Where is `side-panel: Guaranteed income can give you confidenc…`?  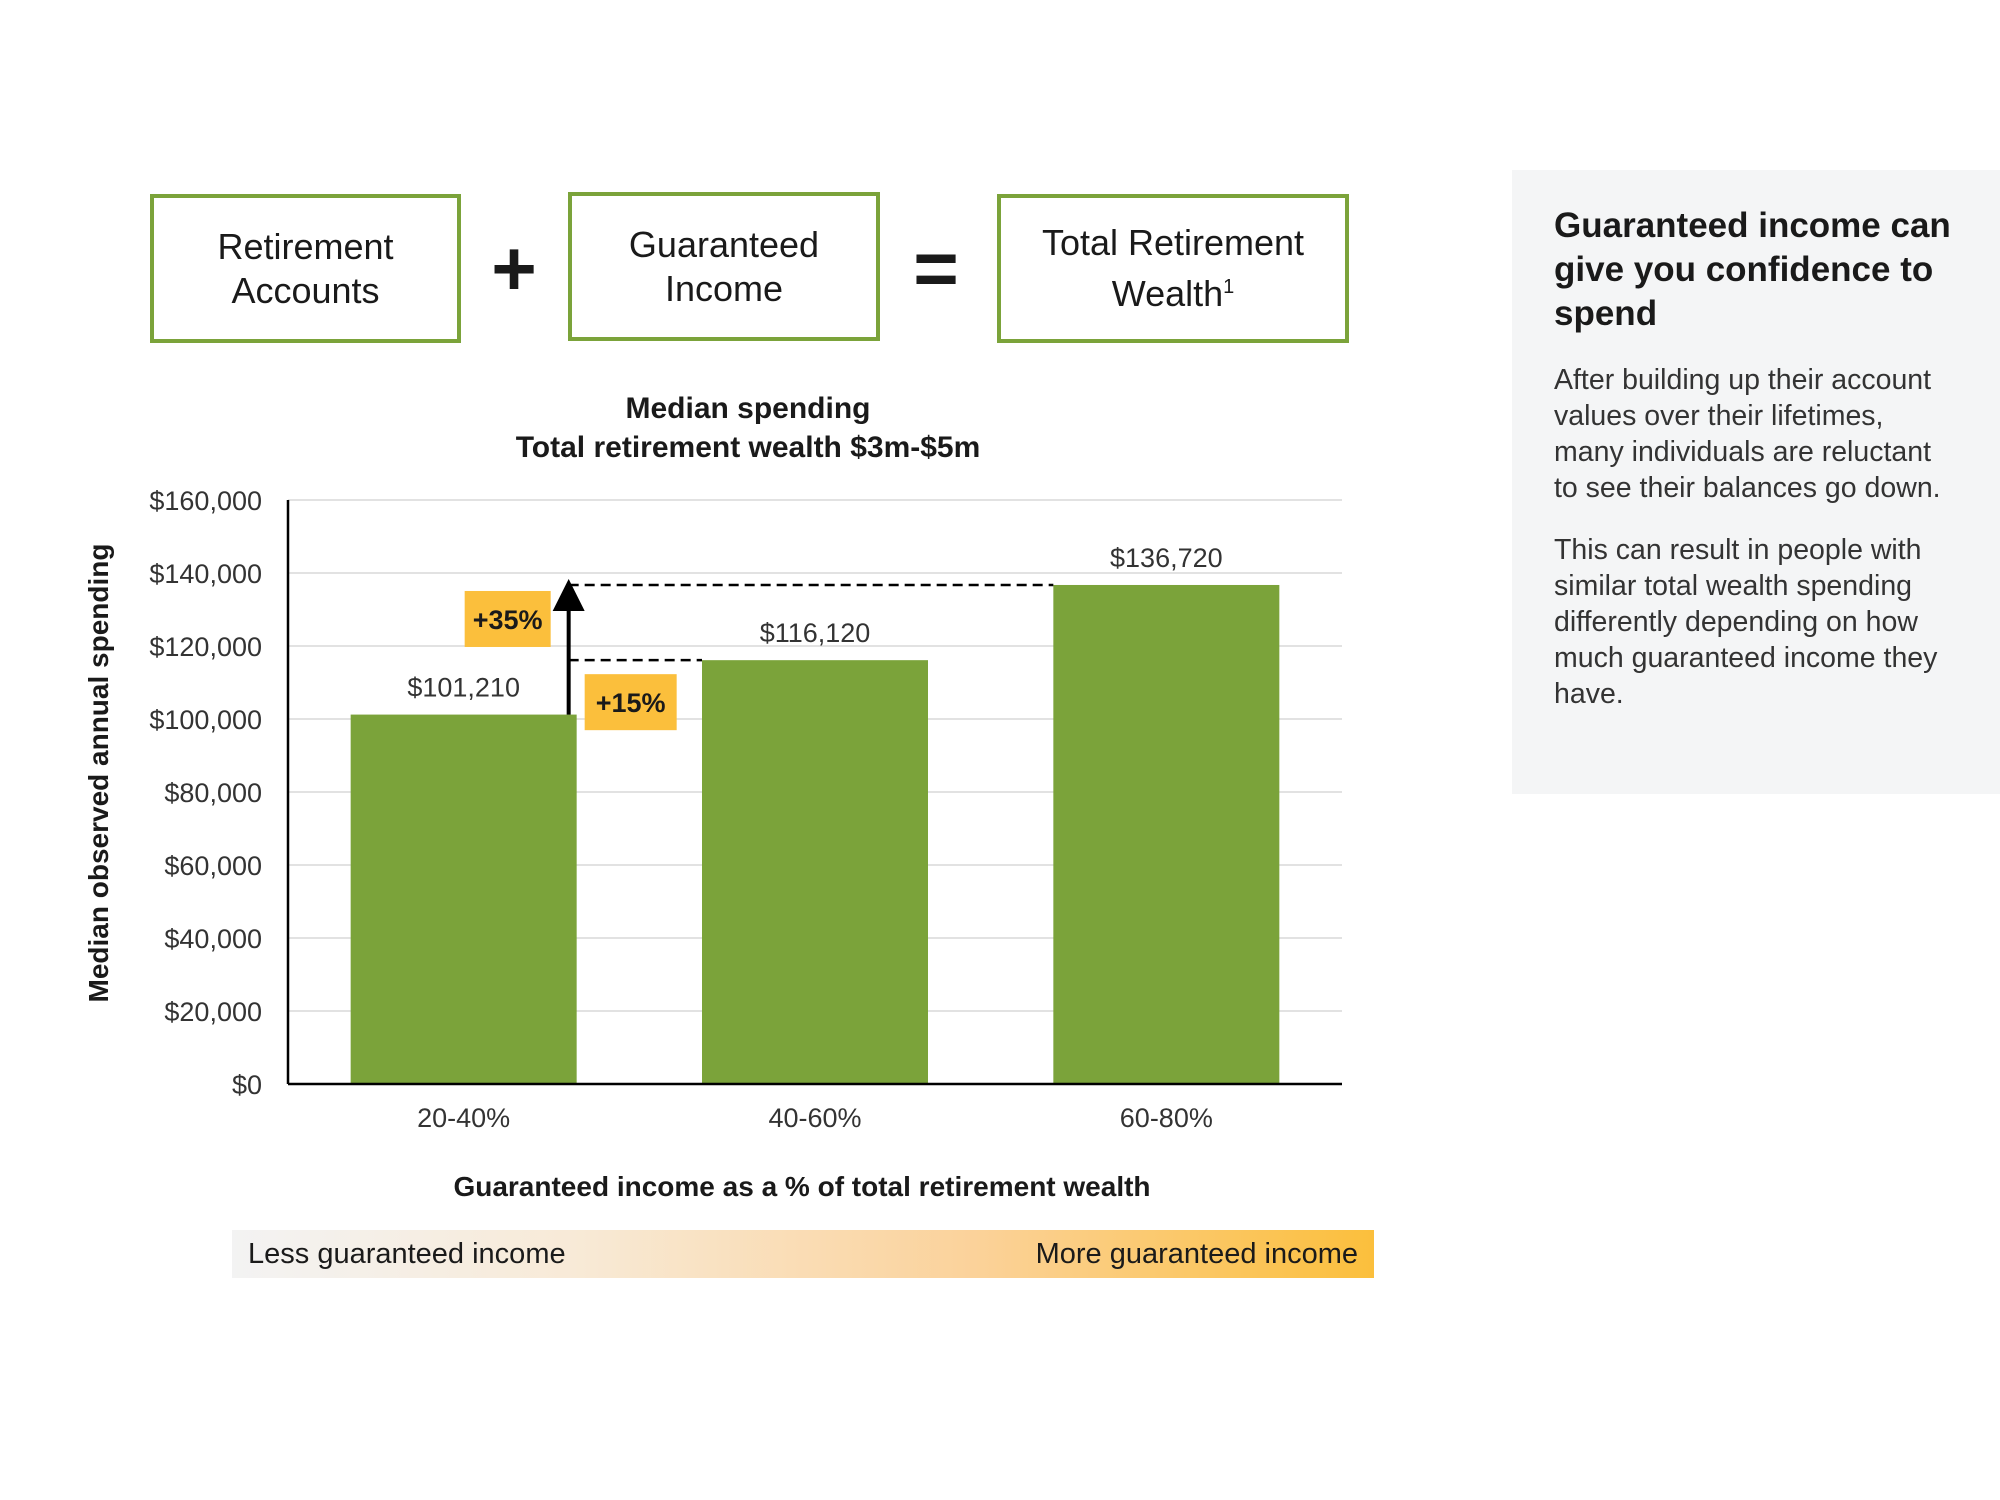
side-panel: Guaranteed income can give you confidenc… is located at coordinates (1756, 482).